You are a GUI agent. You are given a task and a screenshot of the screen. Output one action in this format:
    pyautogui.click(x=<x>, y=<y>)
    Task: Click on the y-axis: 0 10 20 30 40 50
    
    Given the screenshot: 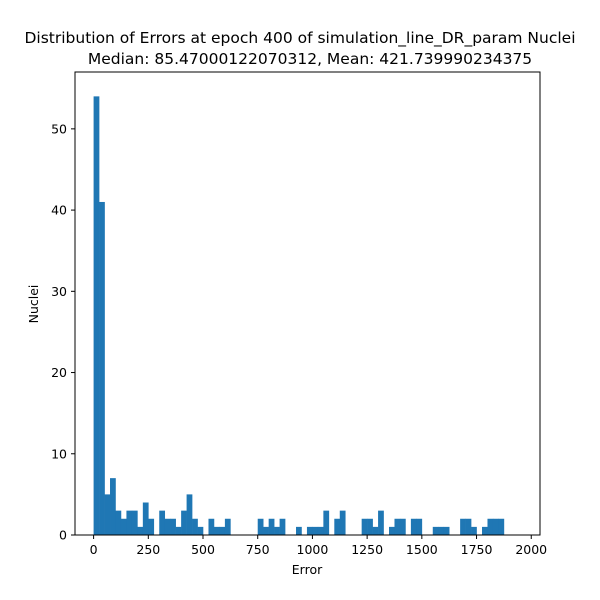 What is the action you would take?
    pyautogui.click(x=63, y=332)
    